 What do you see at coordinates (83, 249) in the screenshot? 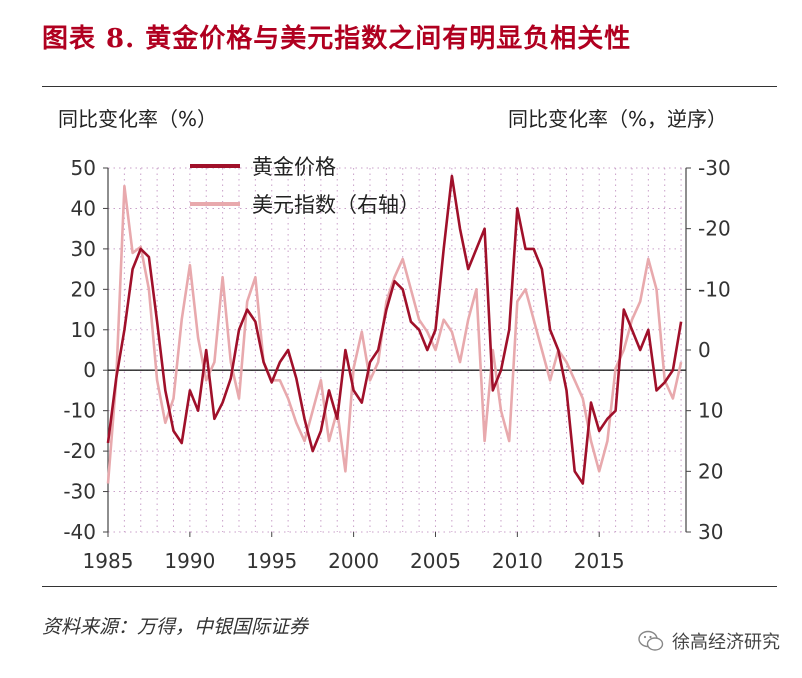
I see `left-tick-label: 30` at bounding box center [83, 249].